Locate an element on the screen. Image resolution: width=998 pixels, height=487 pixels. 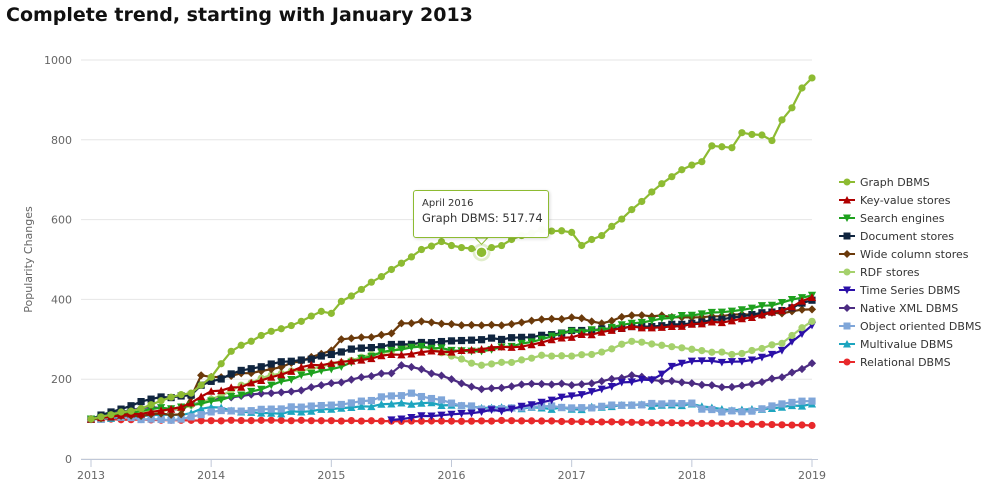
legend-item-graph-dbms: Graph DBMS is located at coordinates (917, 182).